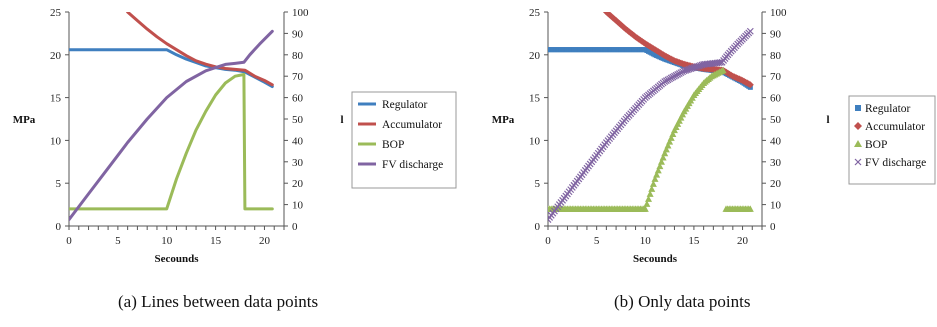 The image size is (937, 327). Describe the element at coordinates (265, 241) in the screenshot. I see `x-tick-label: 20` at that location.